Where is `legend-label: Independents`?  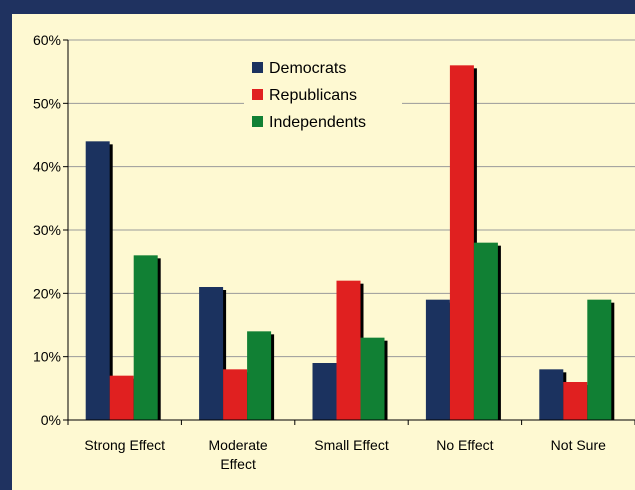 legend-label: Independents is located at coordinates (317, 122).